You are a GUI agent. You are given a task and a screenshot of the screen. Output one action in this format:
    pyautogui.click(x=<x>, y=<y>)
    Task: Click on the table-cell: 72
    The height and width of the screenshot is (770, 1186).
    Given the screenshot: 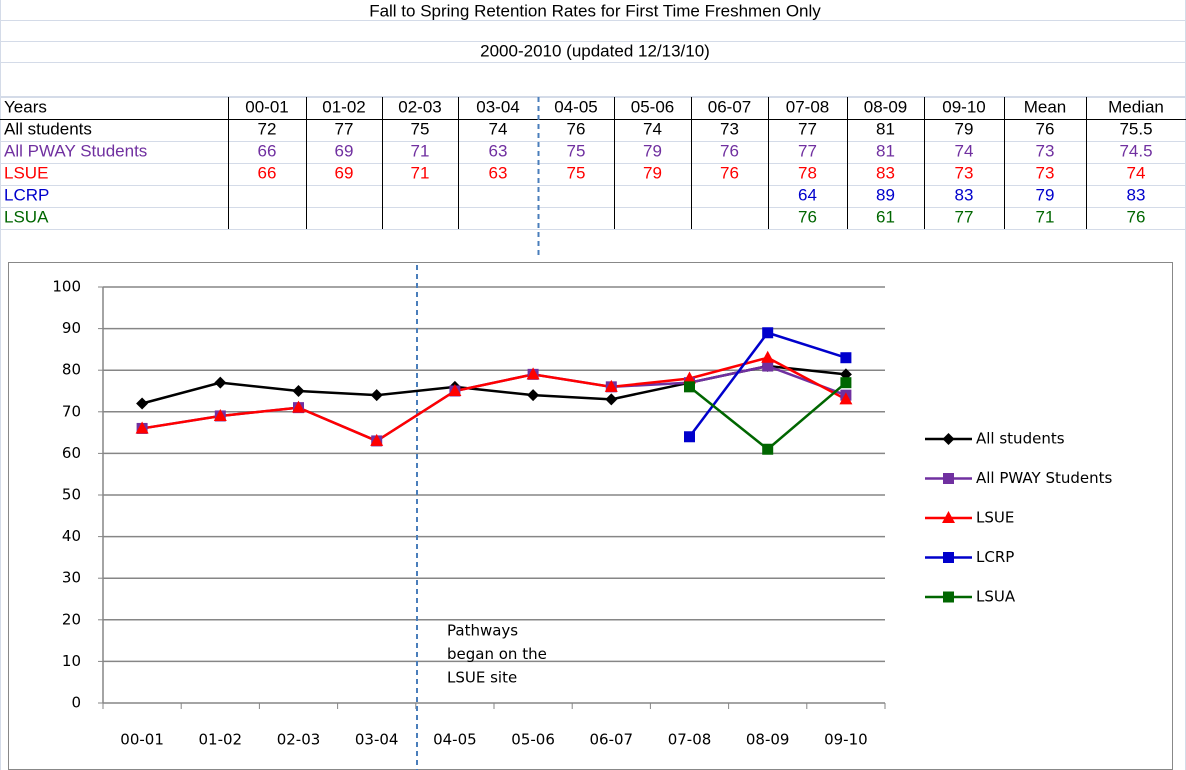 What is the action you would take?
    pyautogui.click(x=267, y=128)
    